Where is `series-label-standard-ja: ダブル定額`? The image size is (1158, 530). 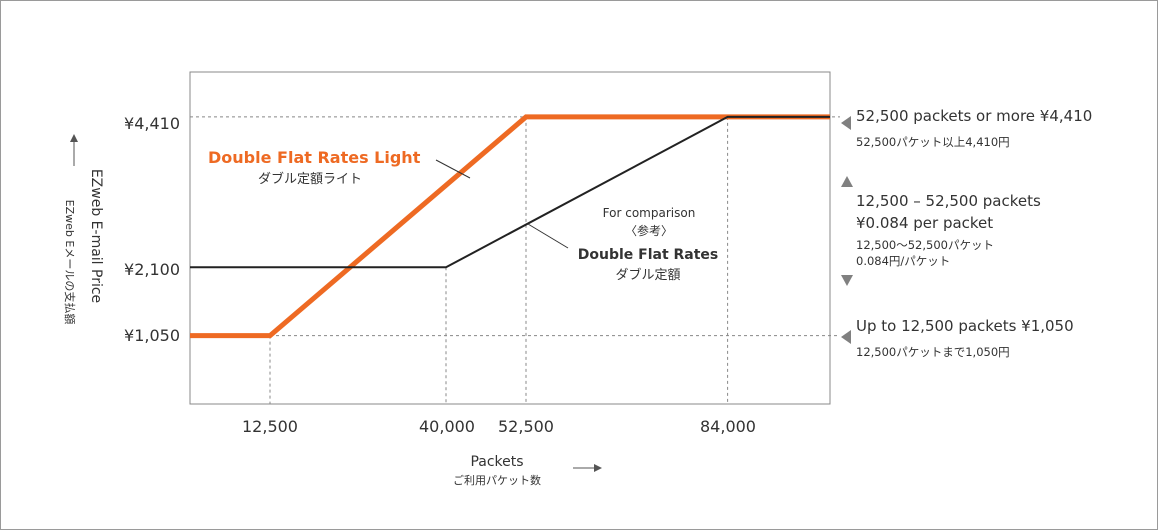
series-label-standard-ja: ダブル定額 is located at coordinates (647, 275).